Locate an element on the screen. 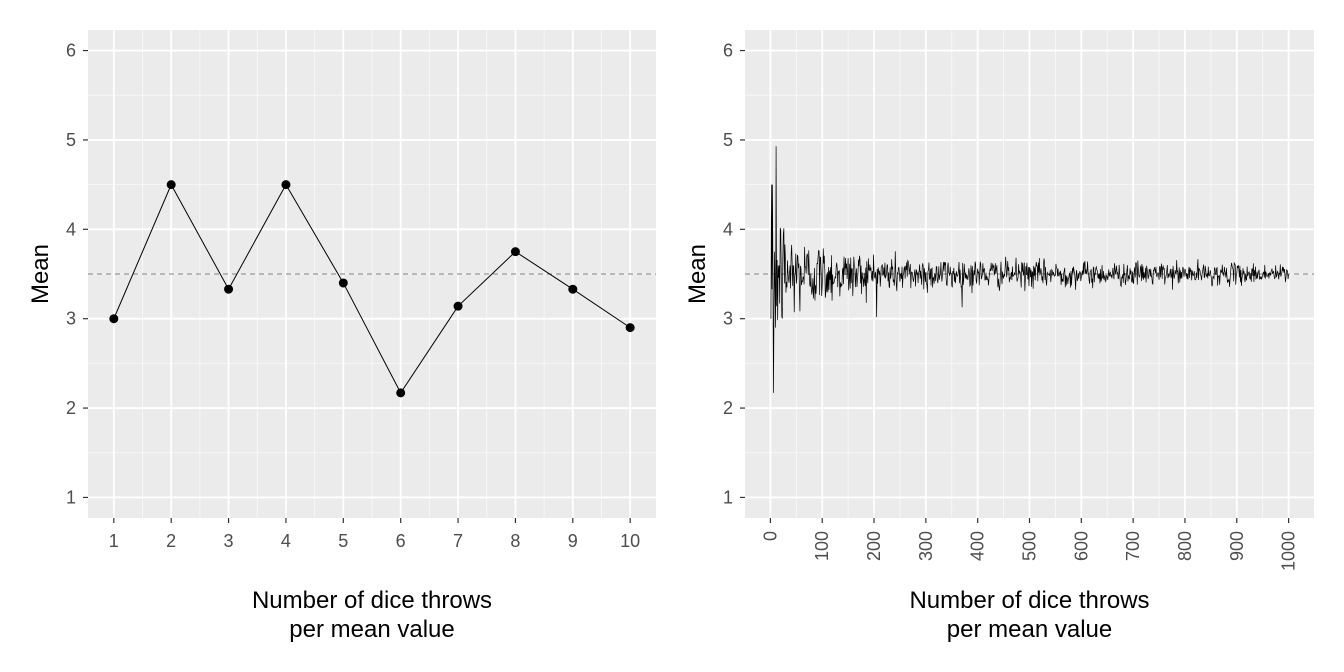 This screenshot has width=1344, height=672. left-y-tick-label: 4 is located at coordinates (71, 229).